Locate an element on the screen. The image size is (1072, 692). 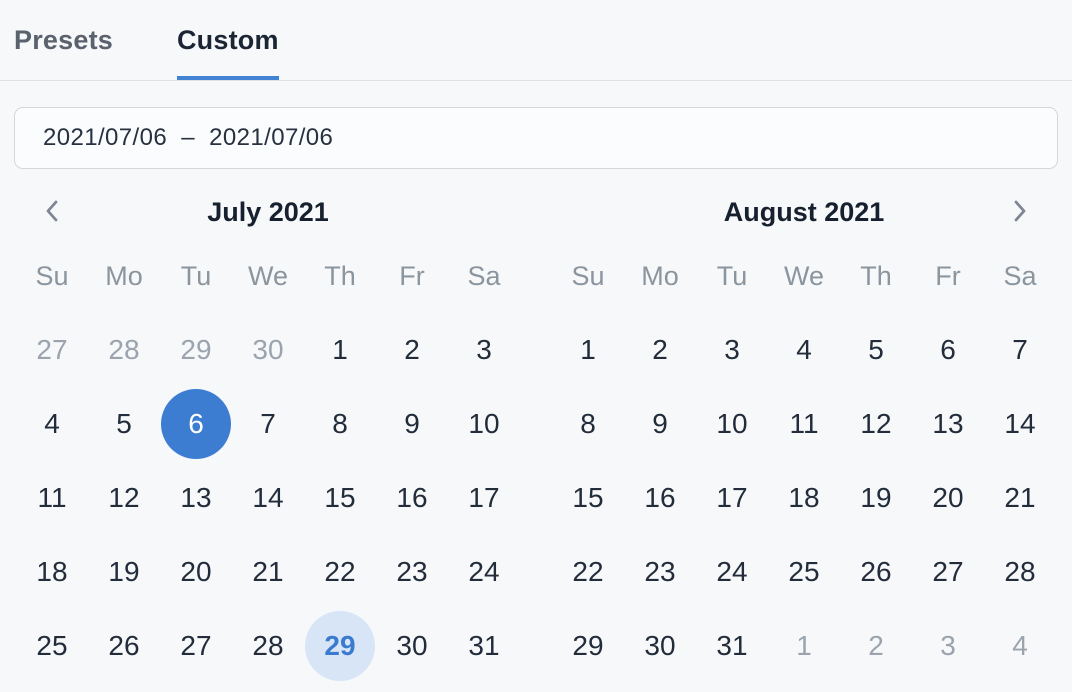
date-range-input is located at coordinates (536, 138).